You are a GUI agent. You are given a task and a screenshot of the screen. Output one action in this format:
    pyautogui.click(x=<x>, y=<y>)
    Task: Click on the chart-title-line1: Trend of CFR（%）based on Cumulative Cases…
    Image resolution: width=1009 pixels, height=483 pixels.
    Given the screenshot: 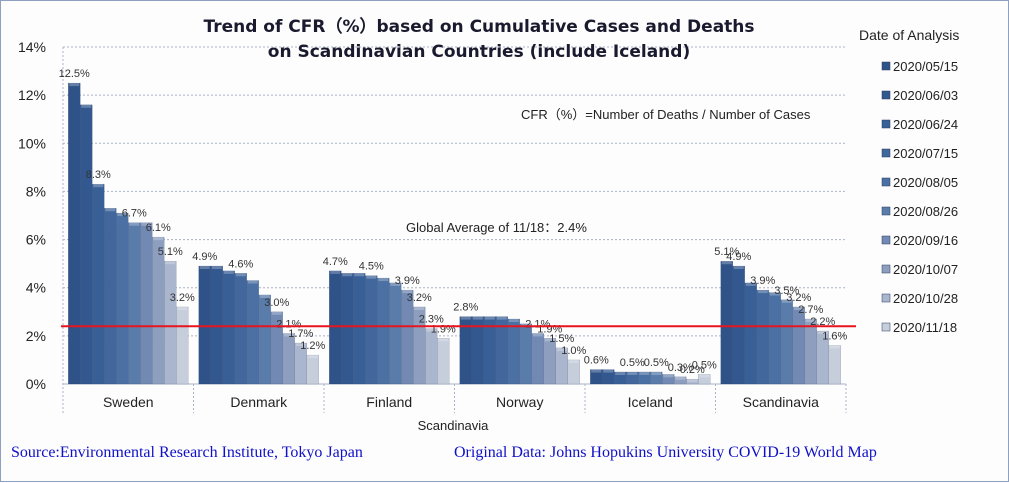 What is the action you would take?
    pyautogui.click(x=478, y=26)
    